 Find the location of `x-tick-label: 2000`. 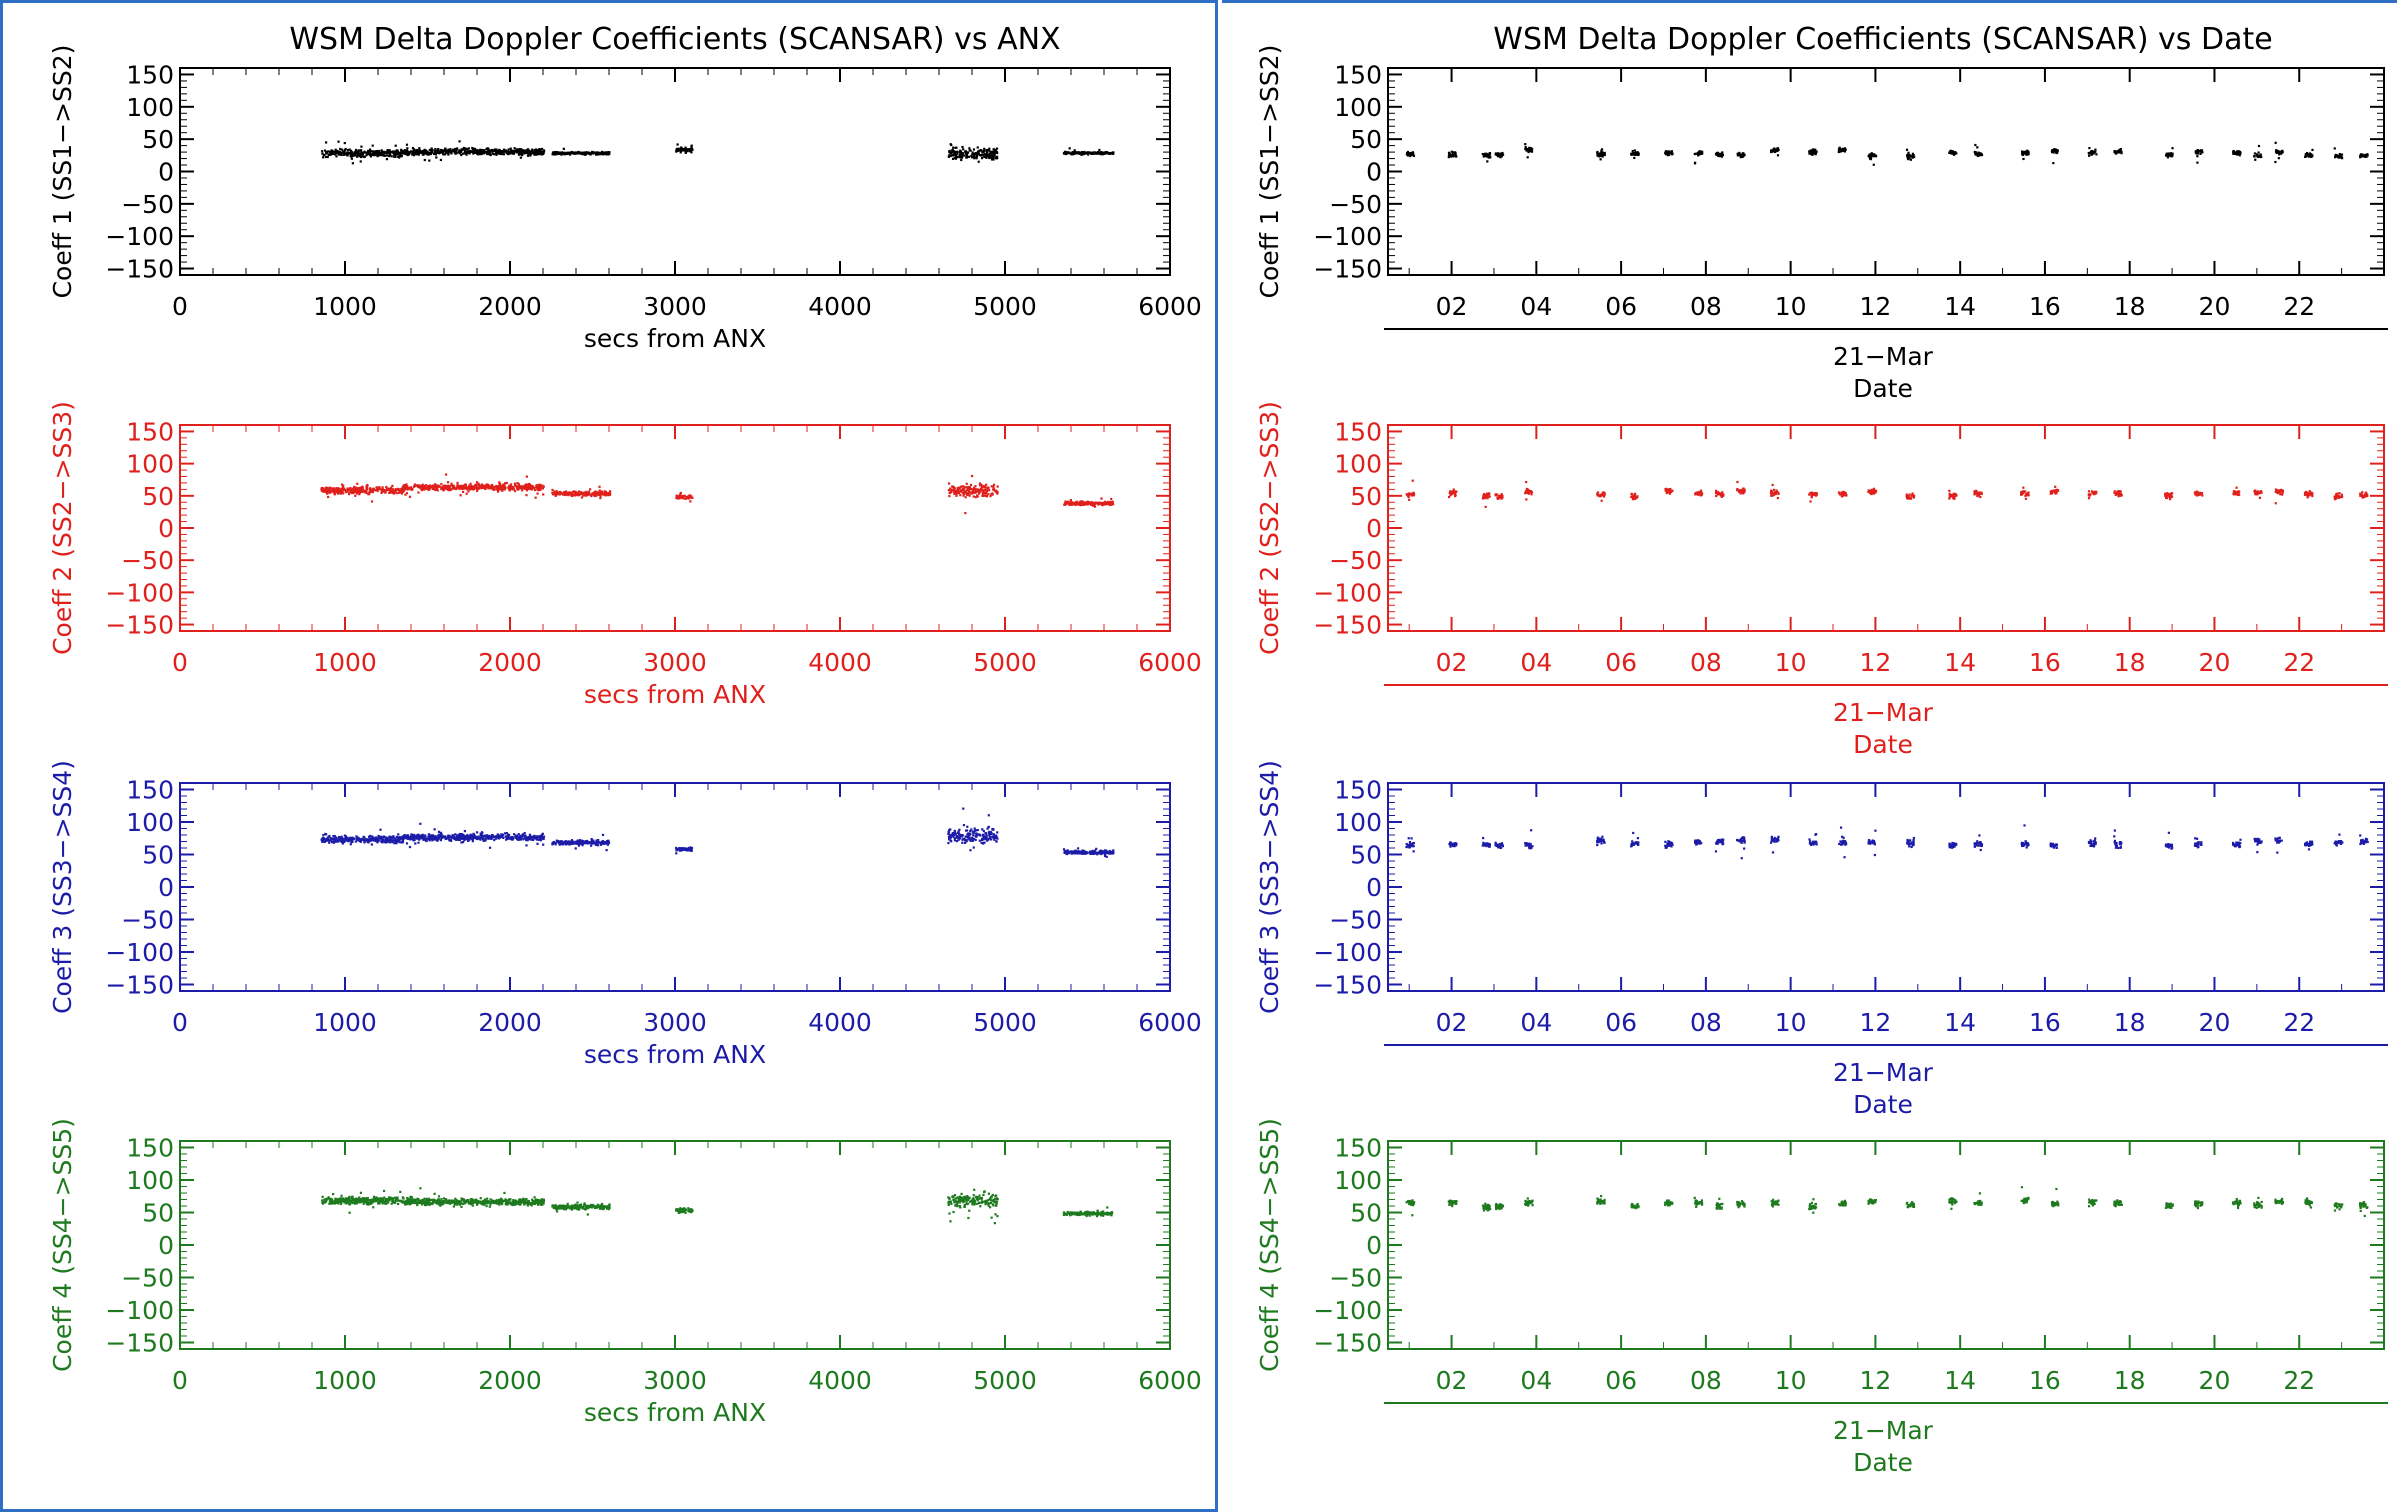

x-tick-label: 2000 is located at coordinates (510, 1380).